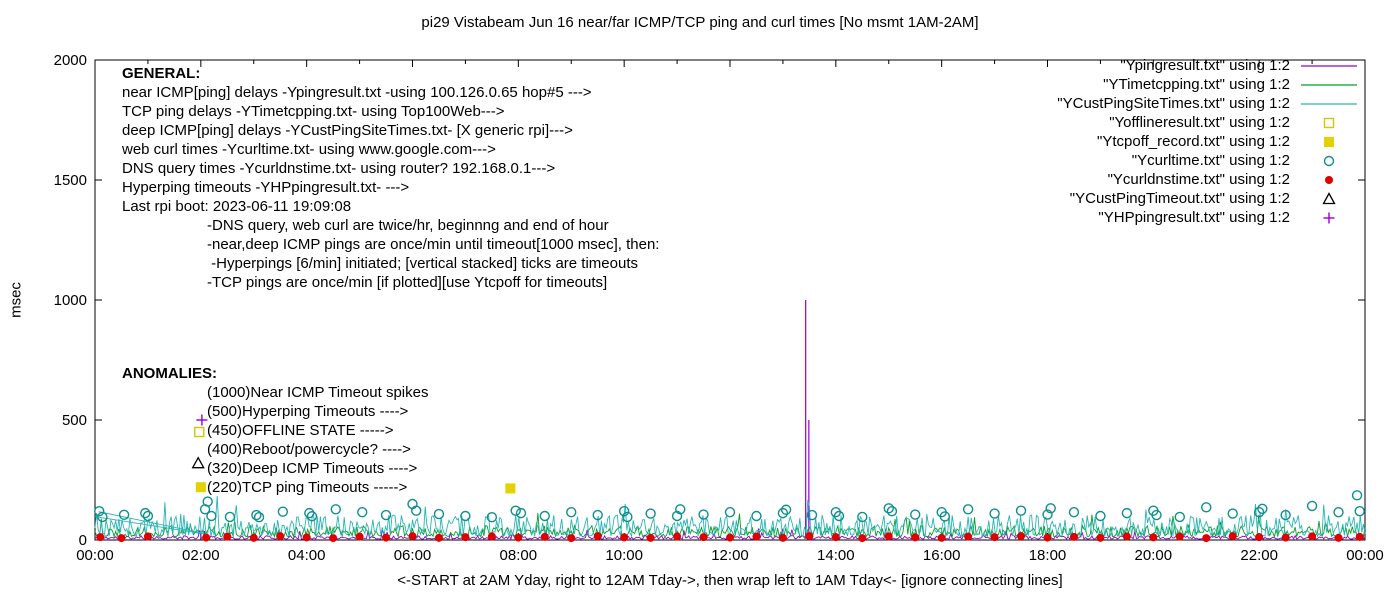 The height and width of the screenshot is (600, 1400). I want to click on series-YCustPingSiteTimes, so click(730, 516).